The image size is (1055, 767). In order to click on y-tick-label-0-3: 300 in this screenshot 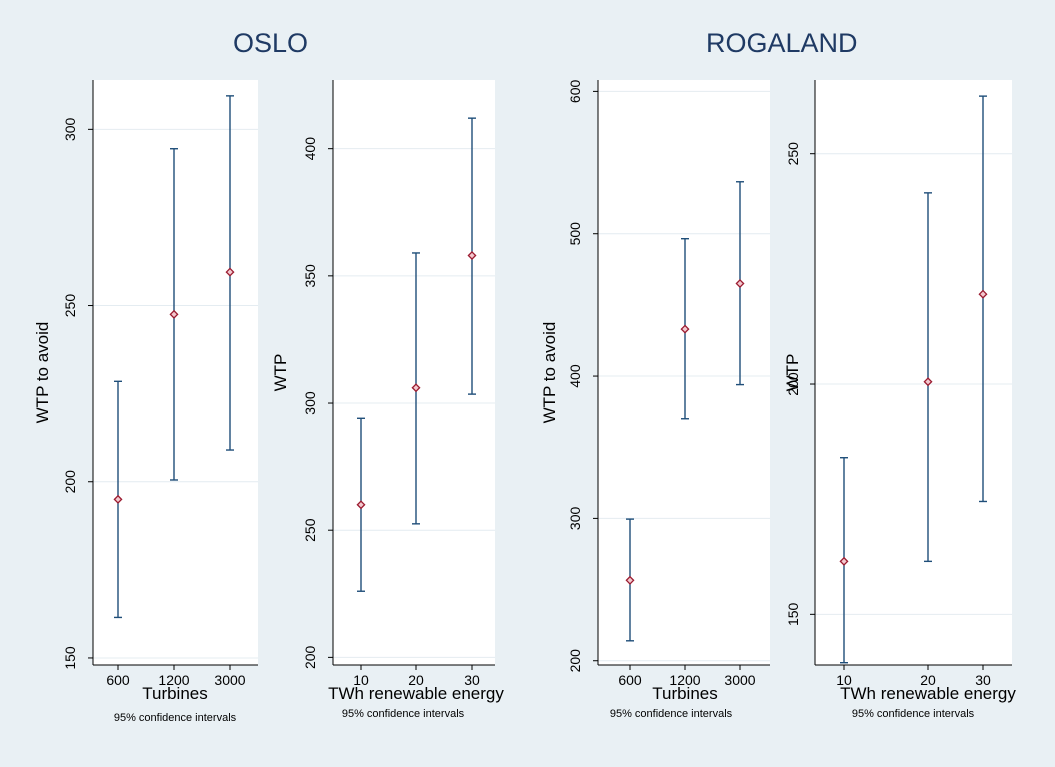, I will do `click(70, 129)`.